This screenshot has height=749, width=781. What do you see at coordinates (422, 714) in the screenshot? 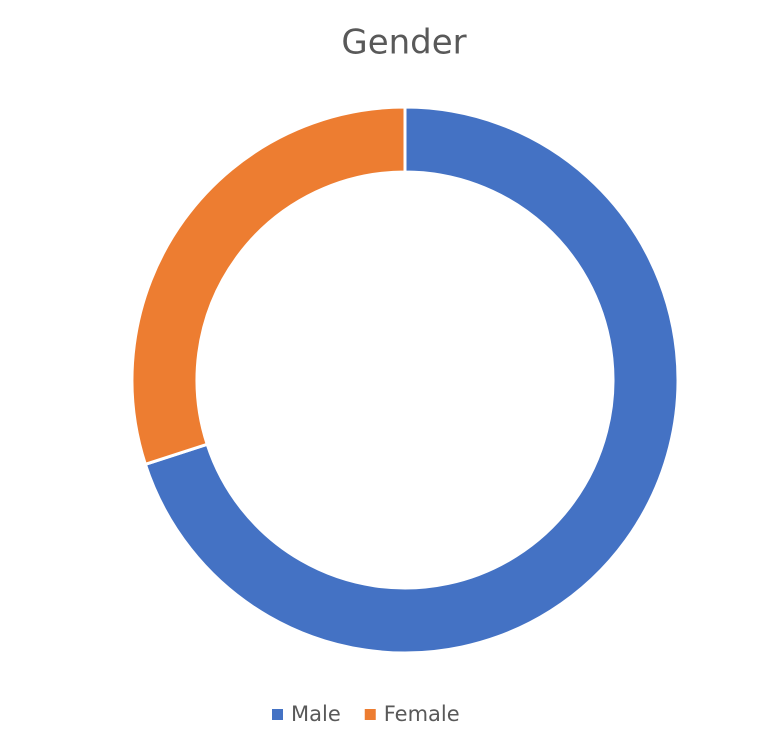
I see `legend-label: Female` at bounding box center [422, 714].